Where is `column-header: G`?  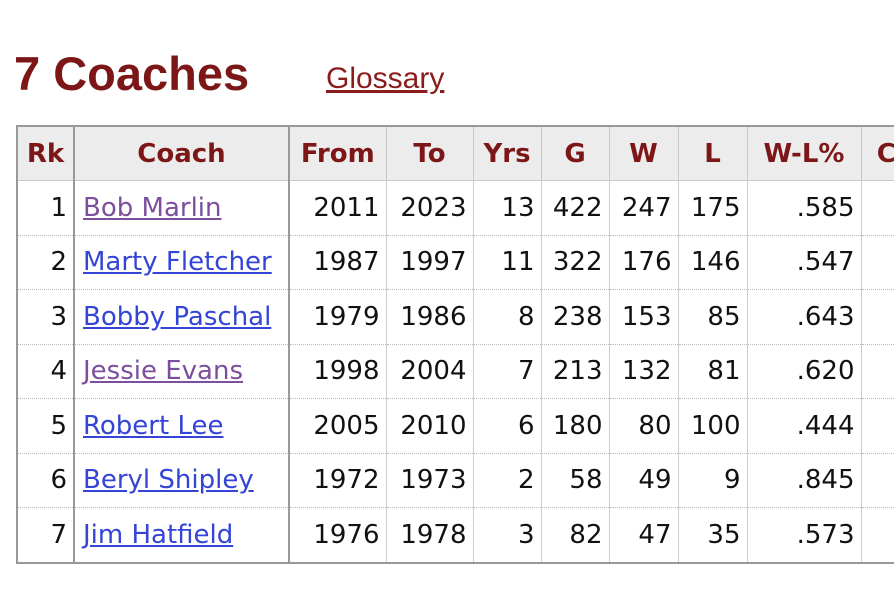
column-header: G is located at coordinates (575, 153).